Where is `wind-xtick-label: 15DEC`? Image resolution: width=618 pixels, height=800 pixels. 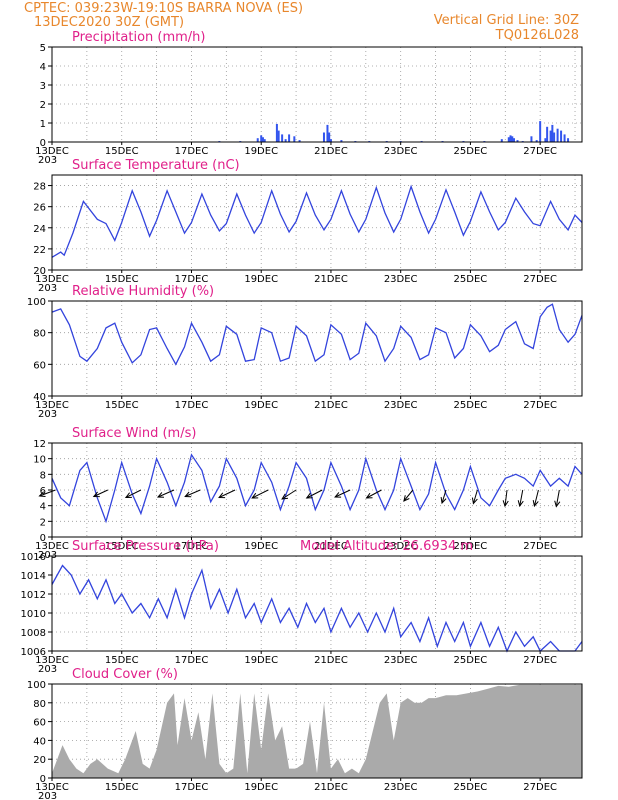
wind-xtick-label: 15DEC is located at coordinates (122, 546).